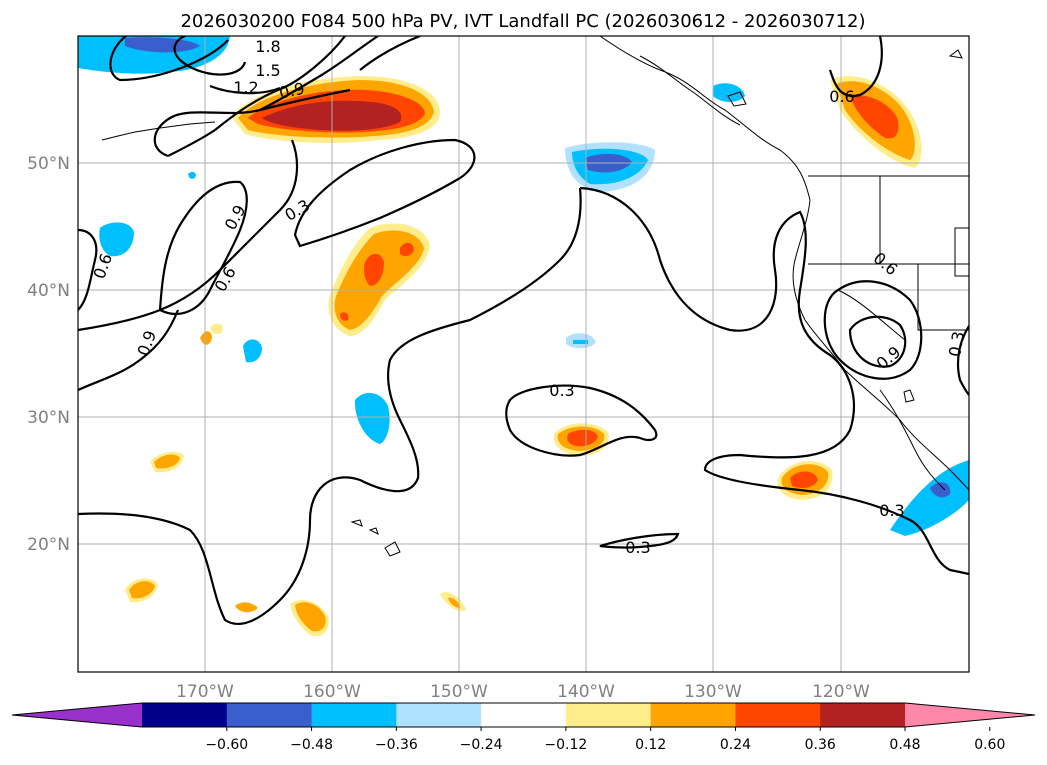 This screenshot has width=1047, height=765. I want to click on lat-label-50n: 50°N, so click(48, 164).